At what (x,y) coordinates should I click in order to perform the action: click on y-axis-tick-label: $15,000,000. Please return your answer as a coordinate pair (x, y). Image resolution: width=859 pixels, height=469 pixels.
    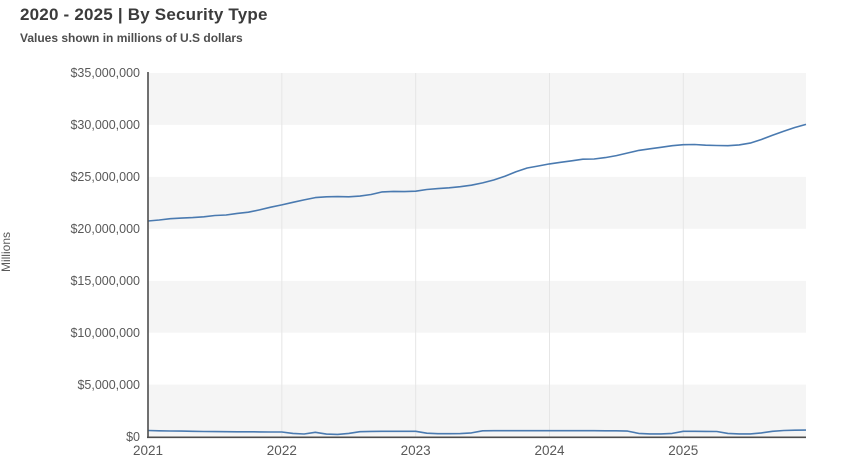
    Looking at the image, I should click on (105, 280).